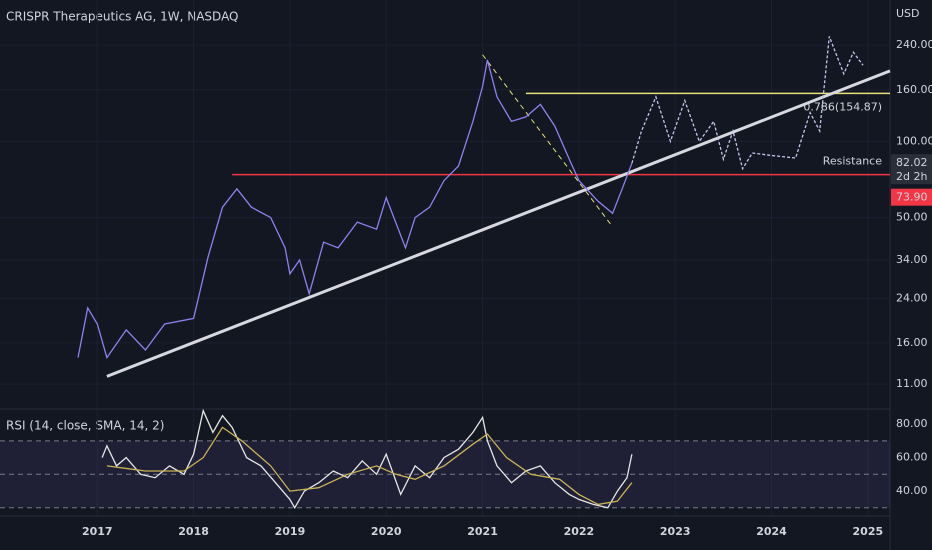 The image size is (932, 550). Describe the element at coordinates (853, 161) in the screenshot. I see `h-line-label: Resistance` at that location.